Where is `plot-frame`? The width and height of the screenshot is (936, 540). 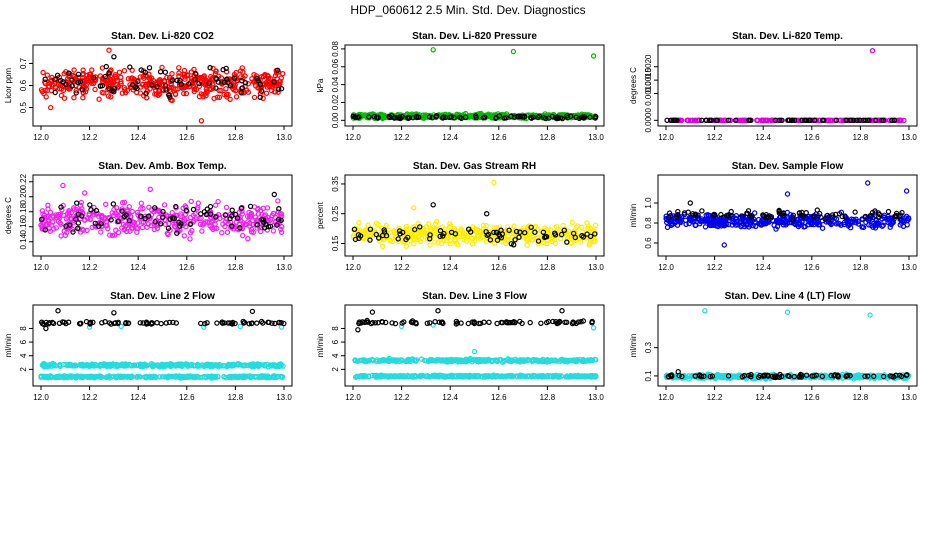
plot-frame is located at coordinates (162, 345).